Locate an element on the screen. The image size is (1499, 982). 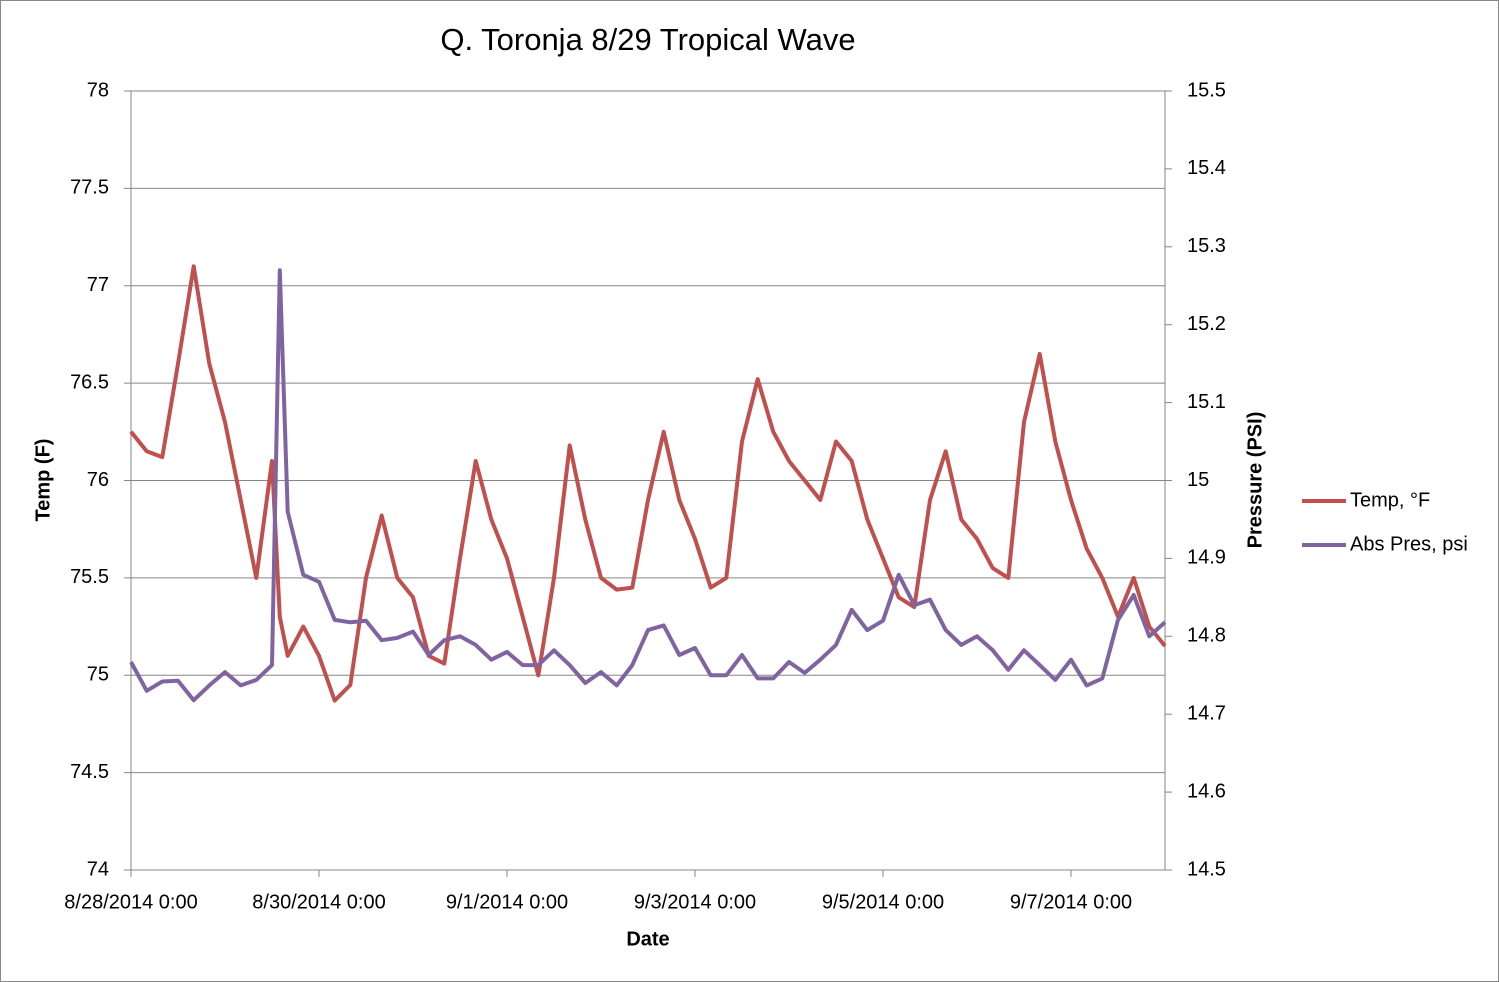
legend-label: Abs Pres, psi is located at coordinates (1409, 544).